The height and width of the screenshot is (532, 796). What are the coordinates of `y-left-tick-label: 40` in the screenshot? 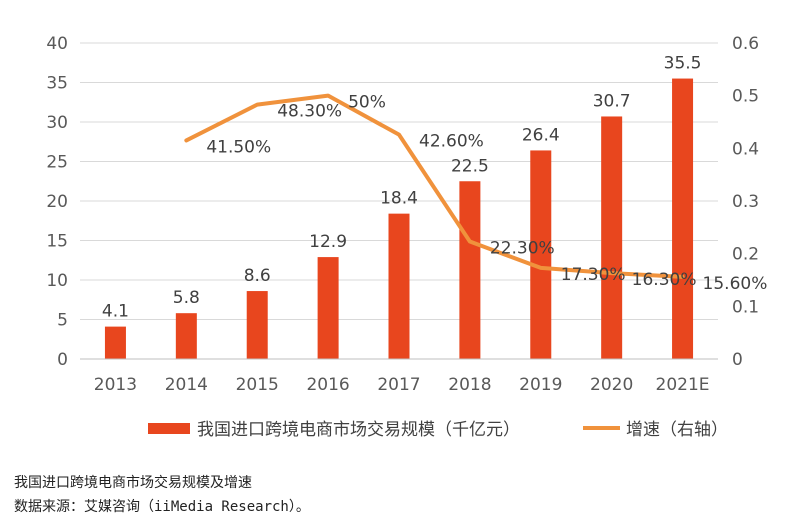 It's located at (57, 44).